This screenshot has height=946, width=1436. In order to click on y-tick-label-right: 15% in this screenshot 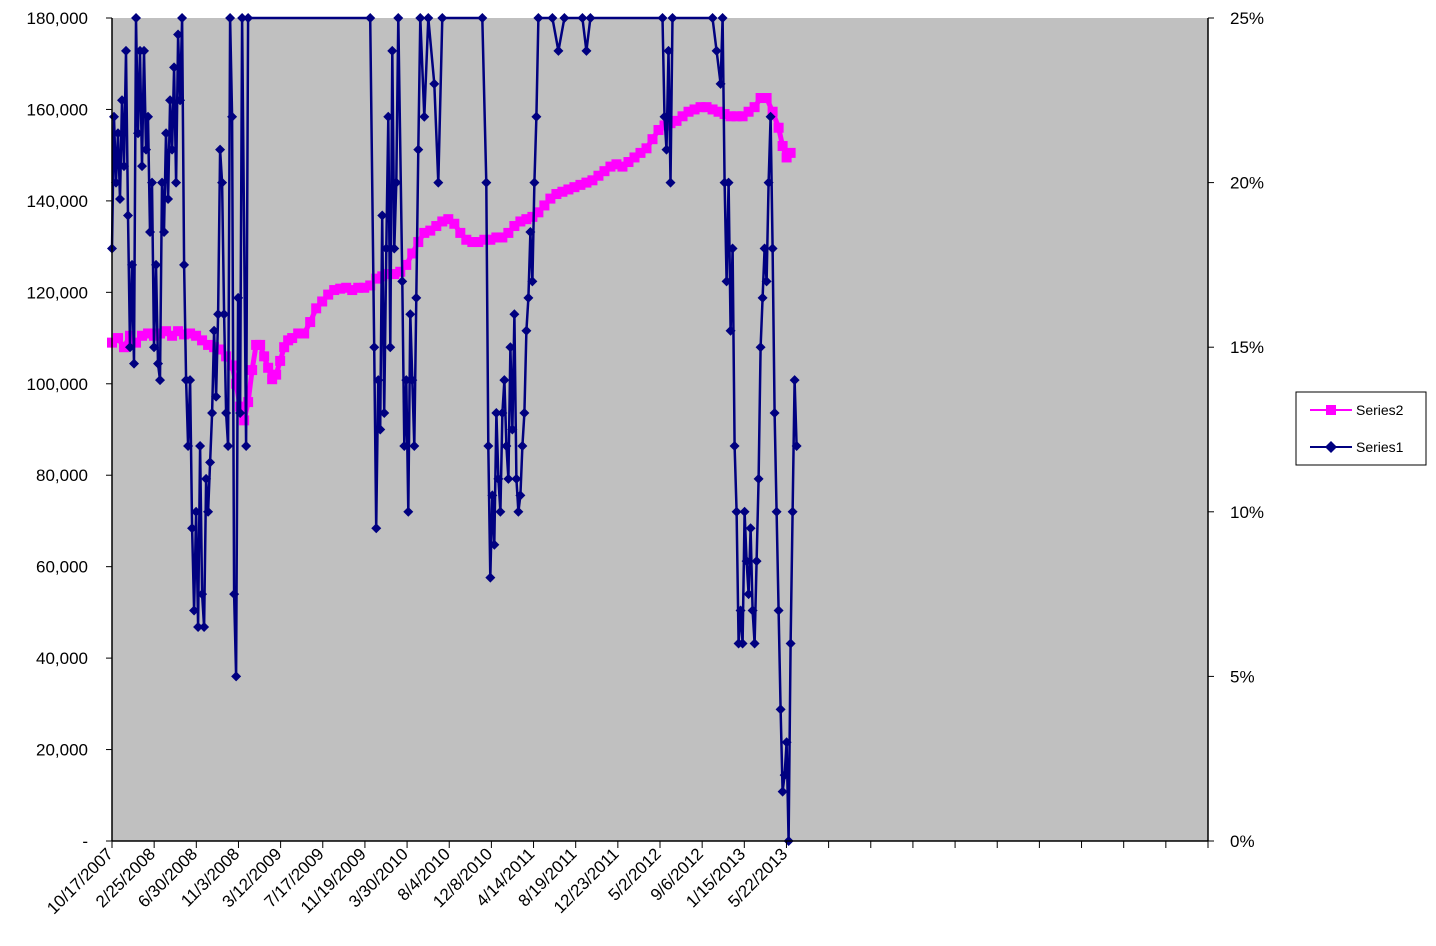, I will do `click(1247, 347)`.